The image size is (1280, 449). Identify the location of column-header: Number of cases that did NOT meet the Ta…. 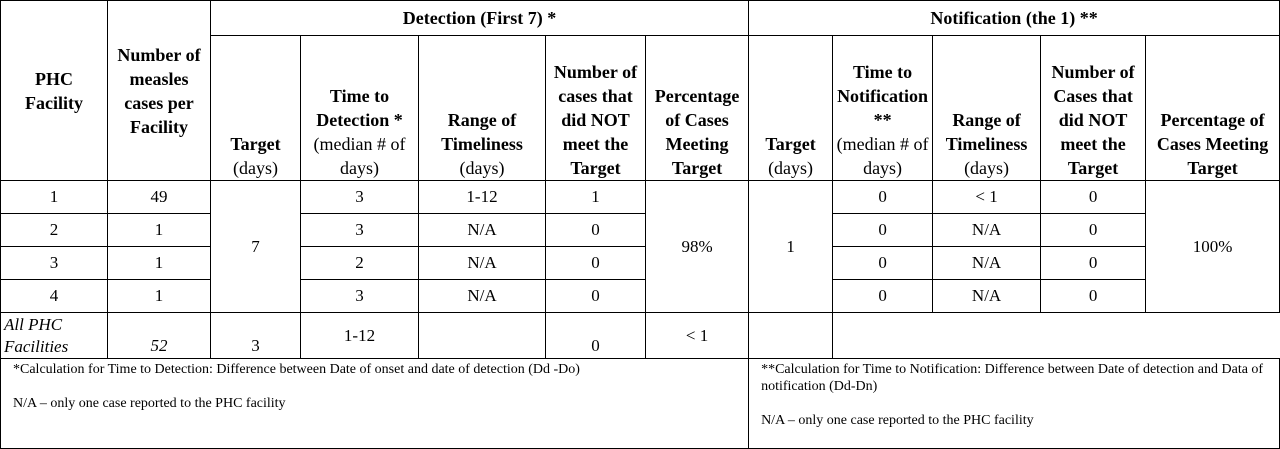
(595, 108).